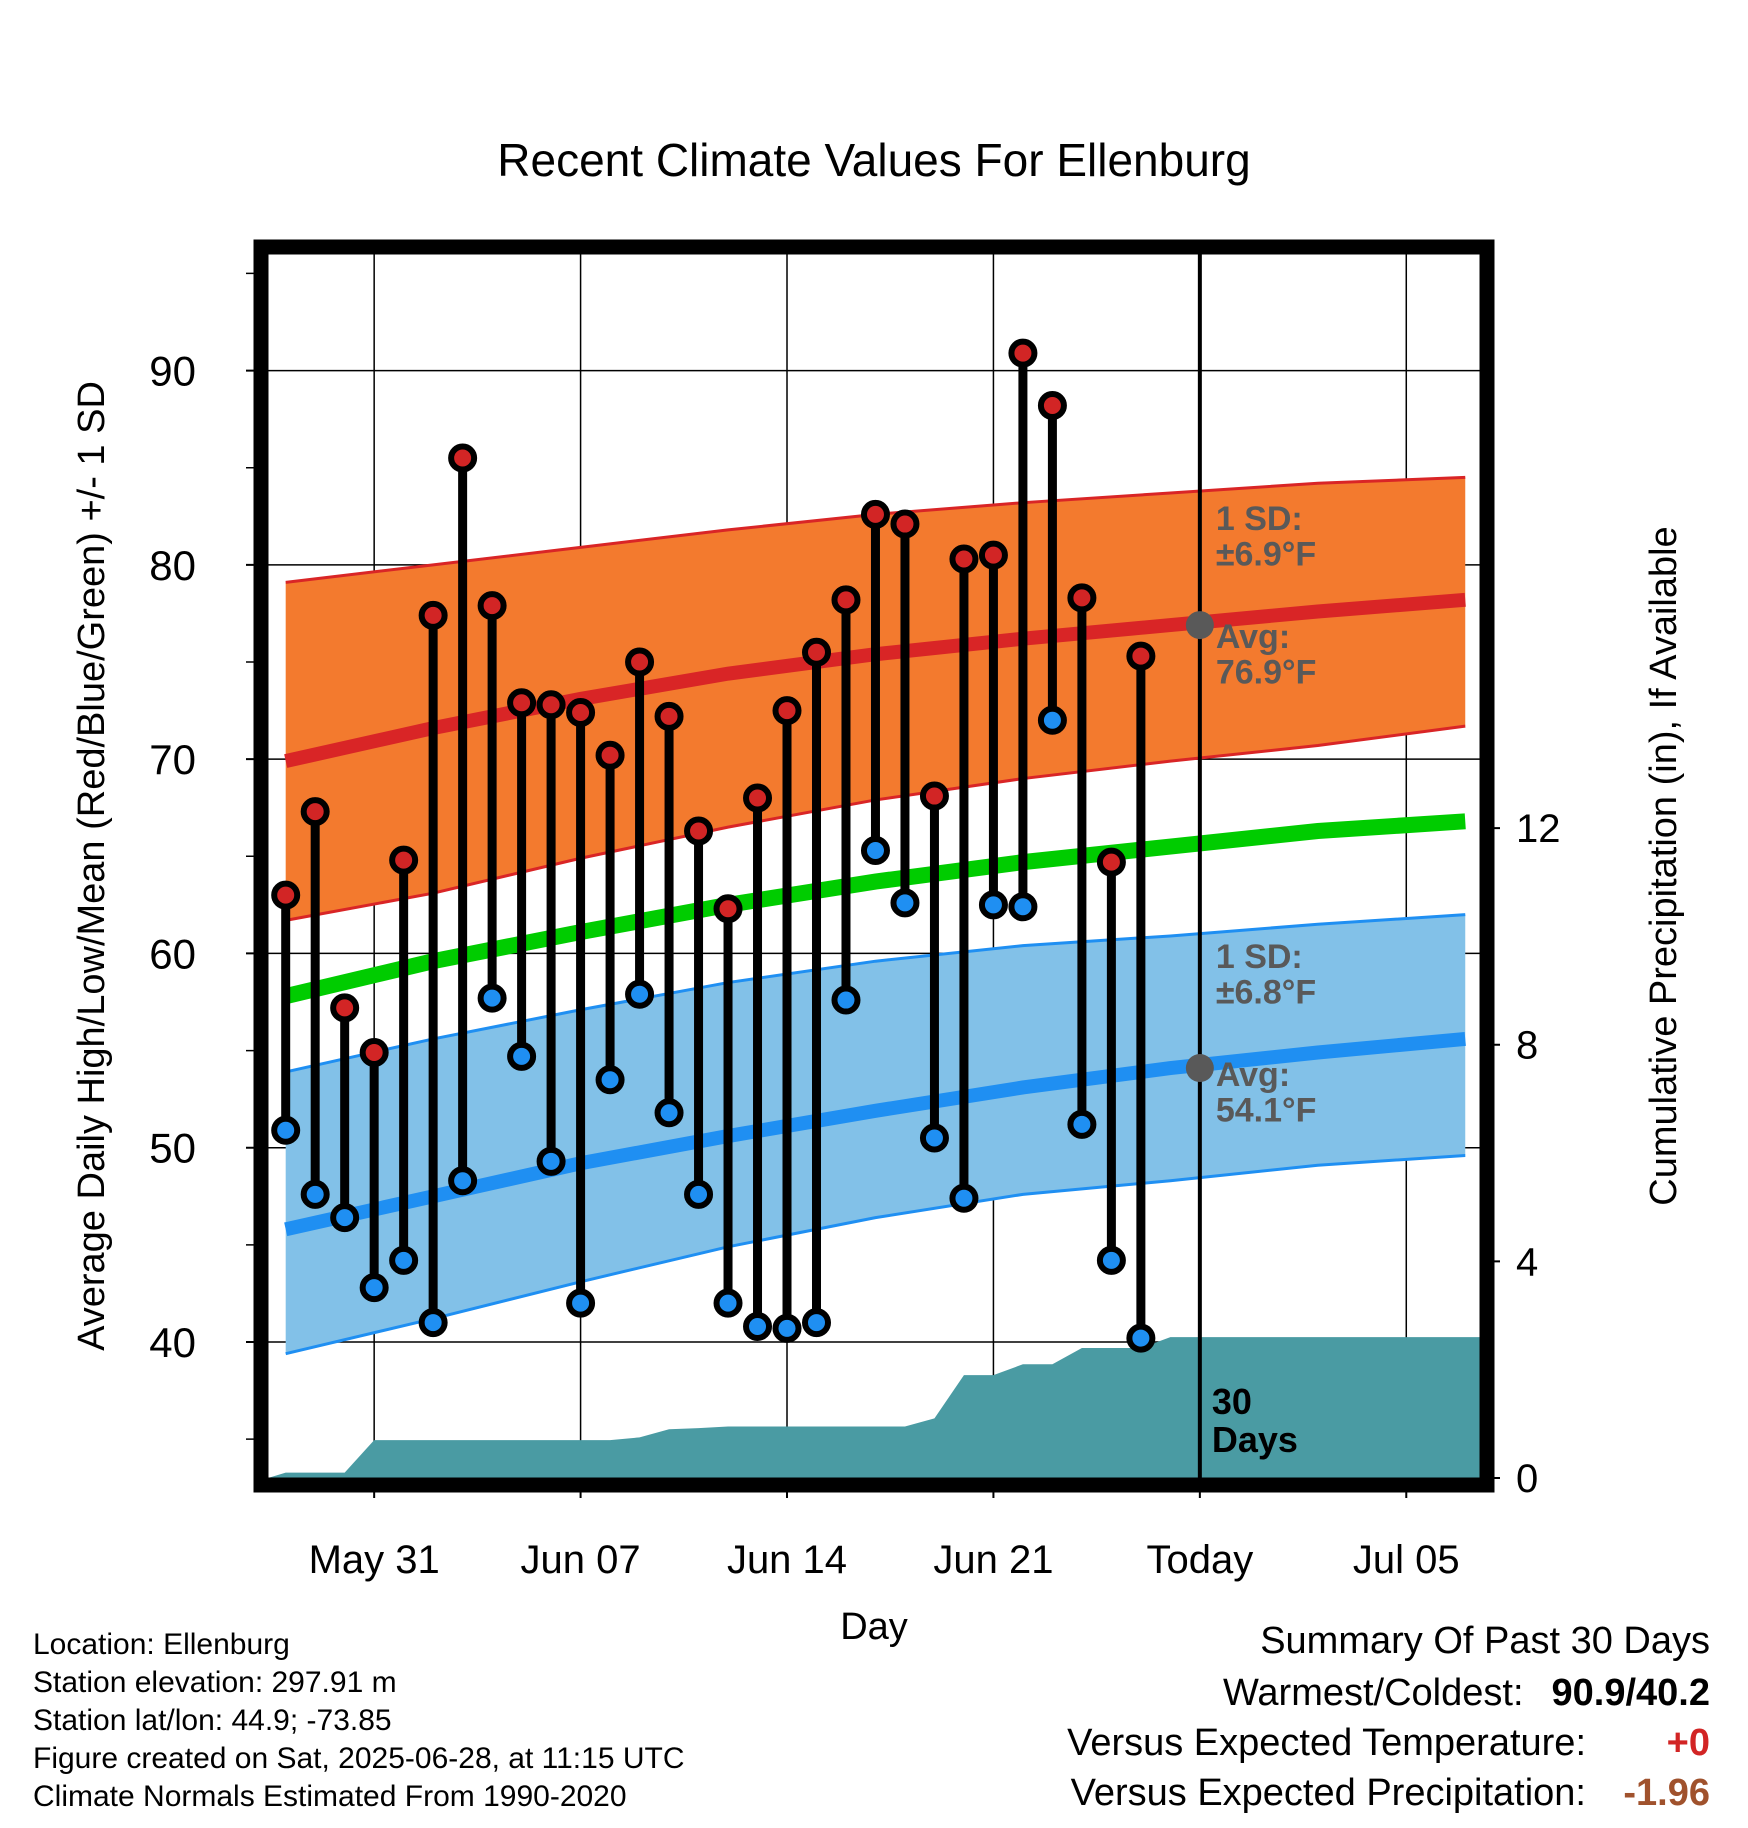  What do you see at coordinates (1266, 1093) in the screenshot?
I see `low-avg-annotation: Avg: 54.1°F` at bounding box center [1266, 1093].